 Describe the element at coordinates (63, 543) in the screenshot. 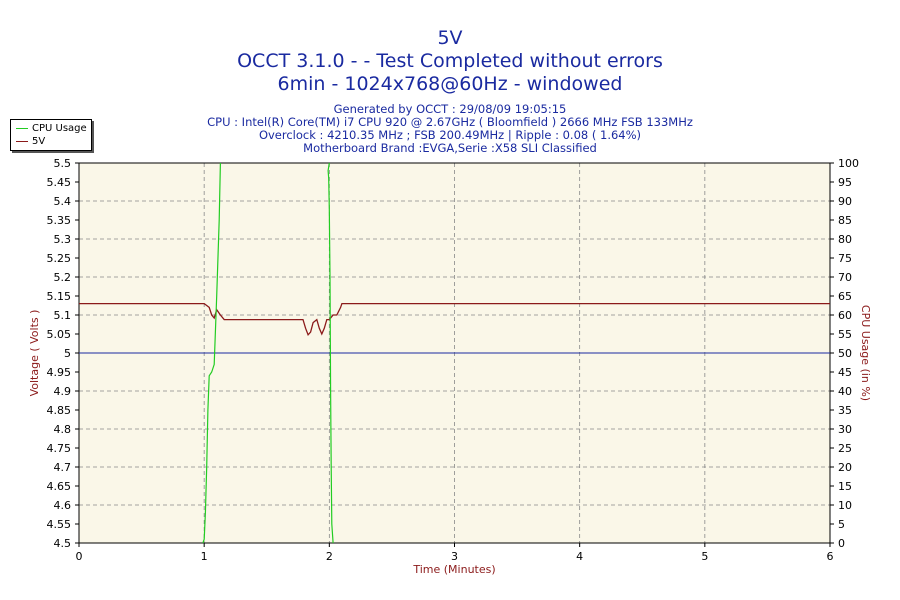

I see `y-tick-label: 4.5` at that location.